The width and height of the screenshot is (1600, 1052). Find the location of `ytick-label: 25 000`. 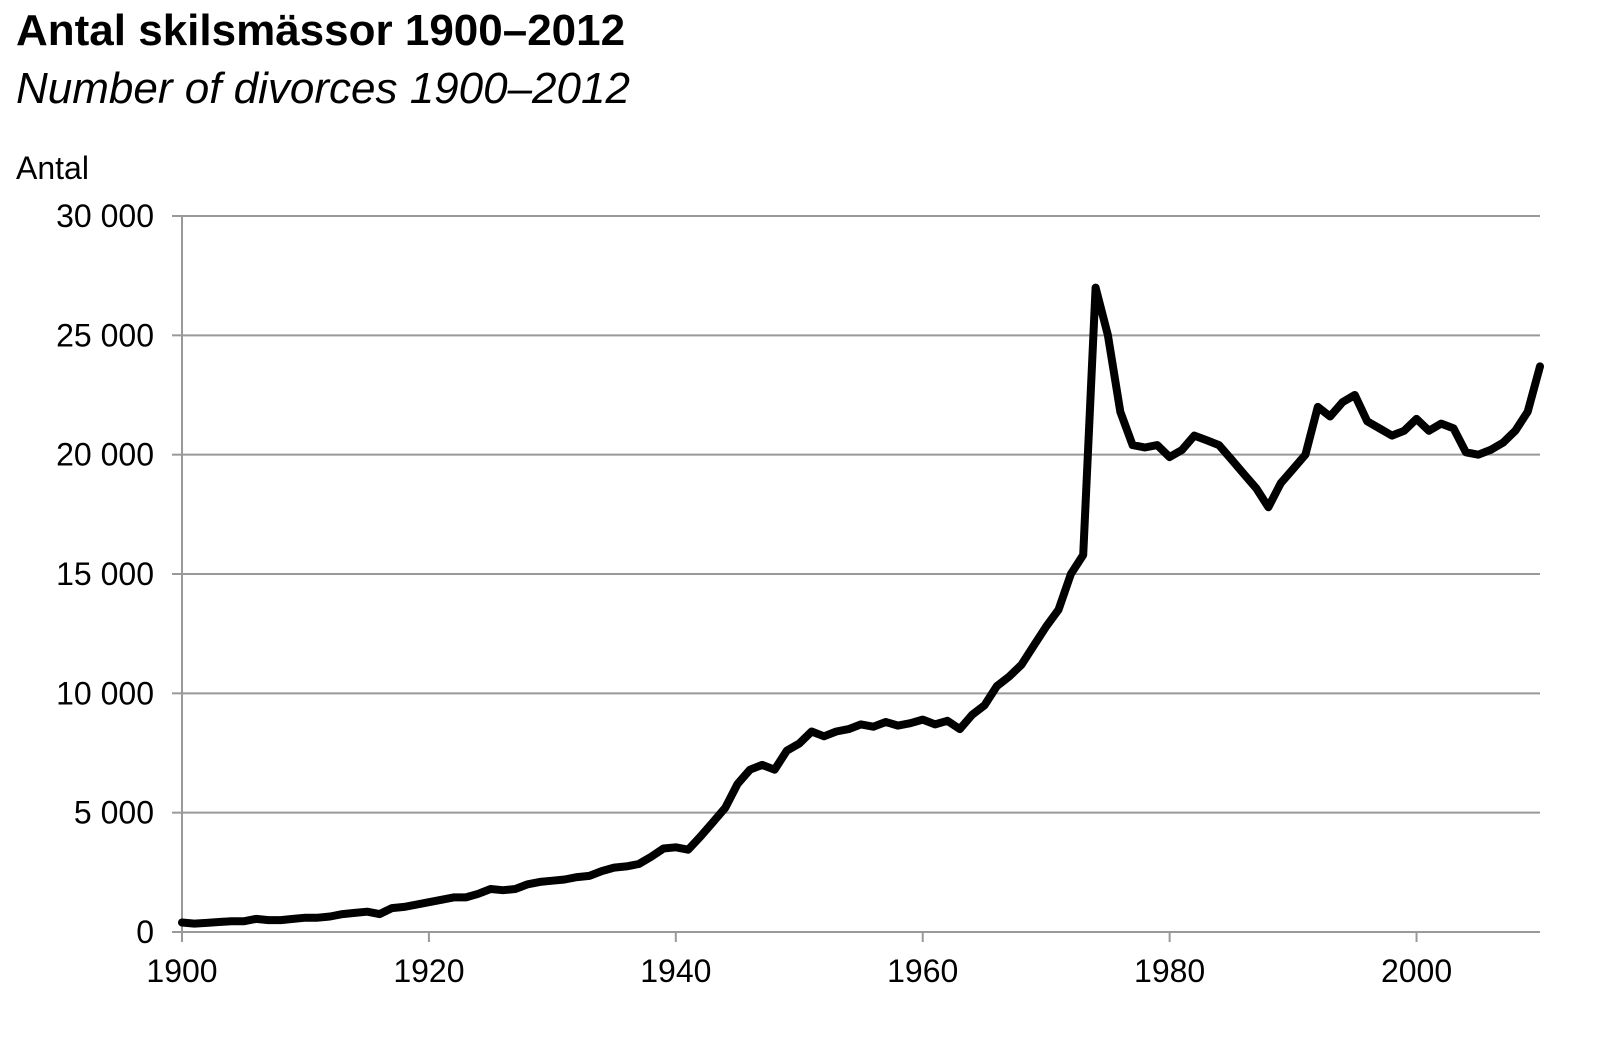

ytick-label: 25 000 is located at coordinates (105, 335).